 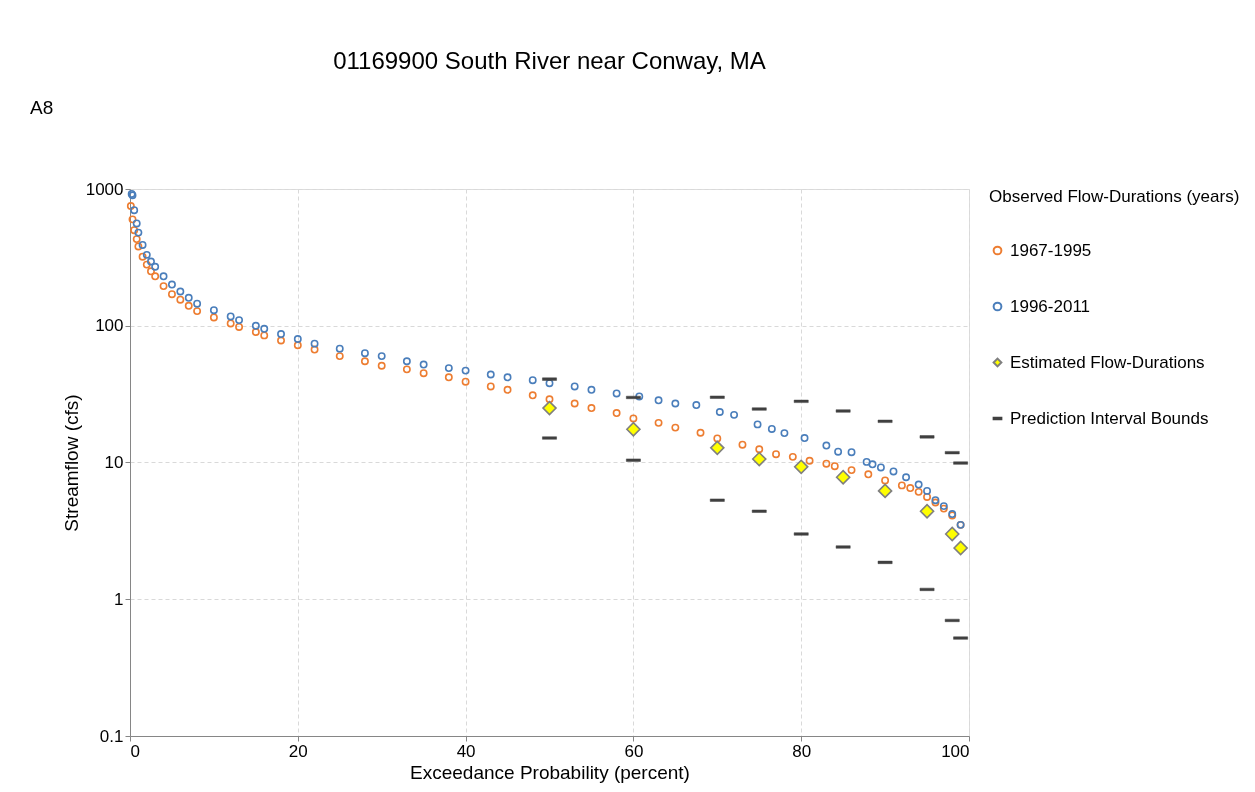 What do you see at coordinates (1109, 418) in the screenshot?
I see `legend-label: Prediction Interval Bounds` at bounding box center [1109, 418].